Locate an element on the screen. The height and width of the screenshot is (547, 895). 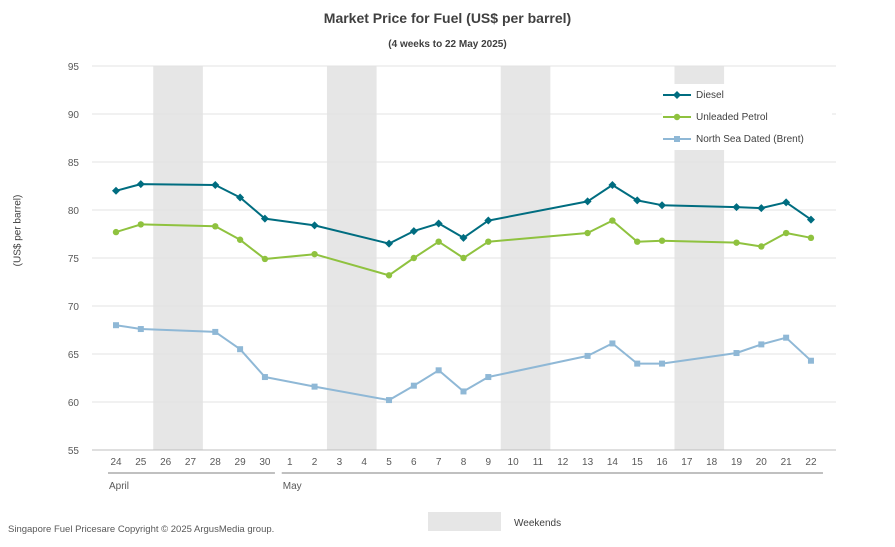
y-tick-label: 55 is located at coordinates (74, 451).